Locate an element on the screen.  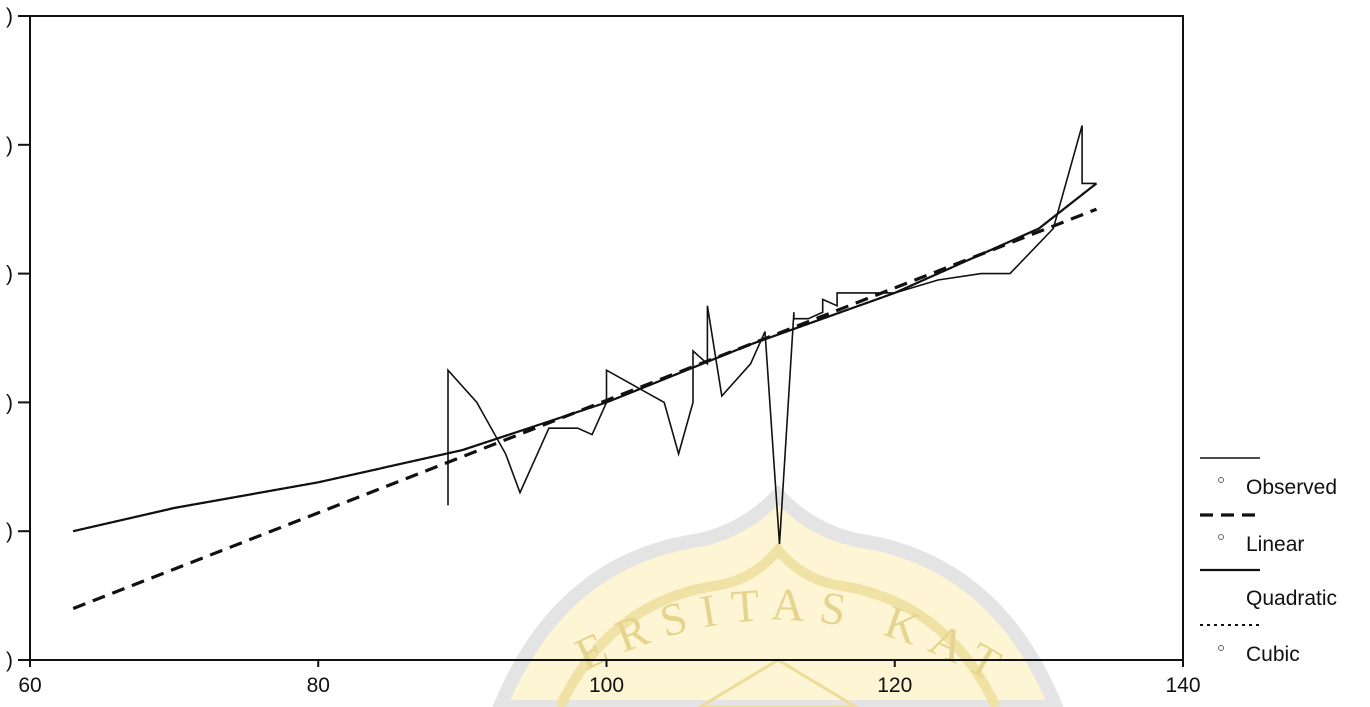
university-seal-watermark: ERSITAS KAT is located at coordinates (778, 595).